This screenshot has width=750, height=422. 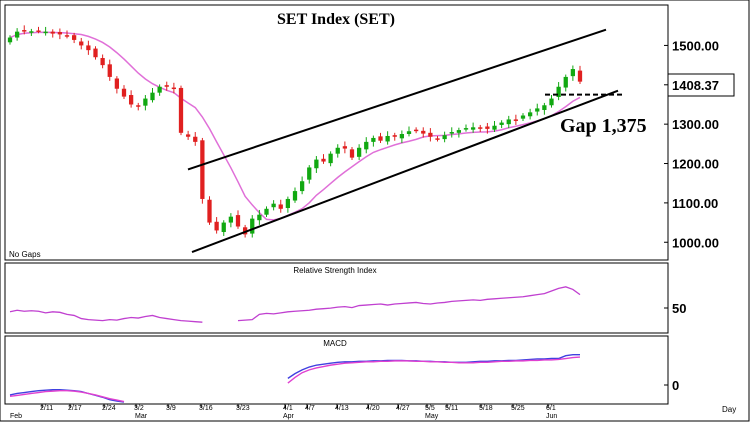 What do you see at coordinates (46, 408) in the screenshot?
I see `x-tick-label: 2/11` at bounding box center [46, 408].